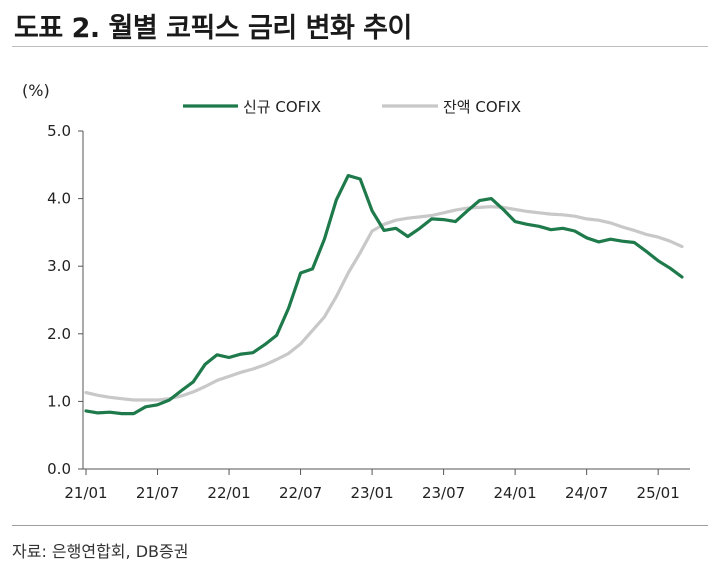 This screenshot has height=572, width=720. I want to click on legend-label: 잔액 COFIX, so click(482, 107).